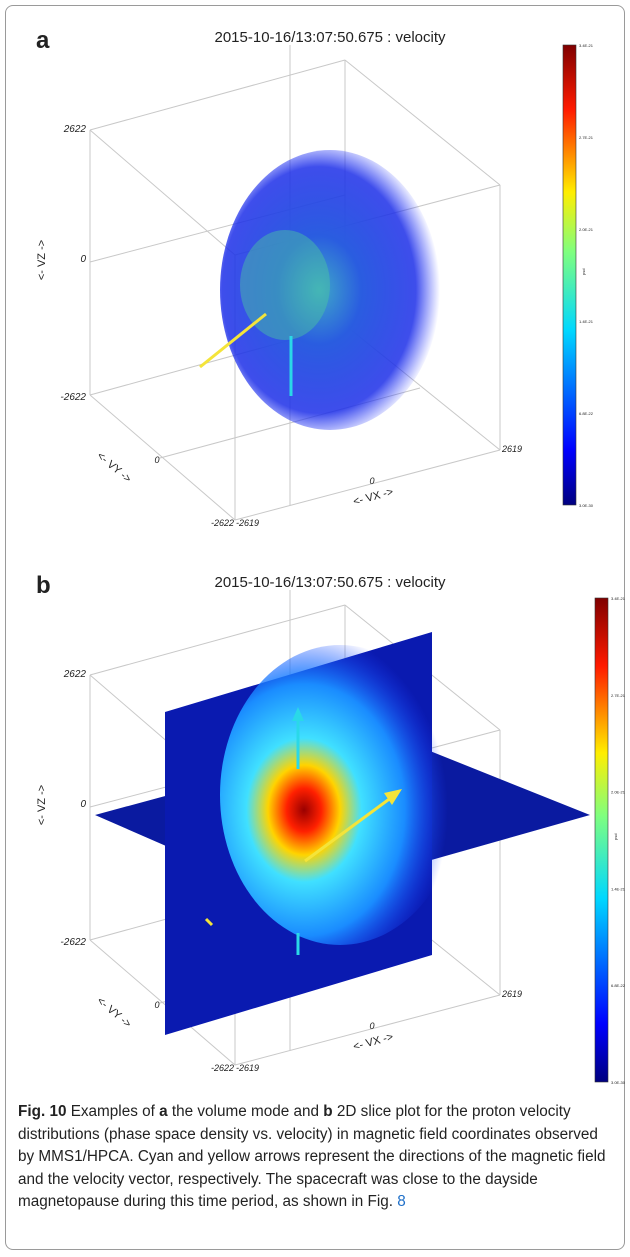 This screenshot has height=1257, width=630. What do you see at coordinates (285, 285) in the screenshot?
I see `volume-core` at bounding box center [285, 285].